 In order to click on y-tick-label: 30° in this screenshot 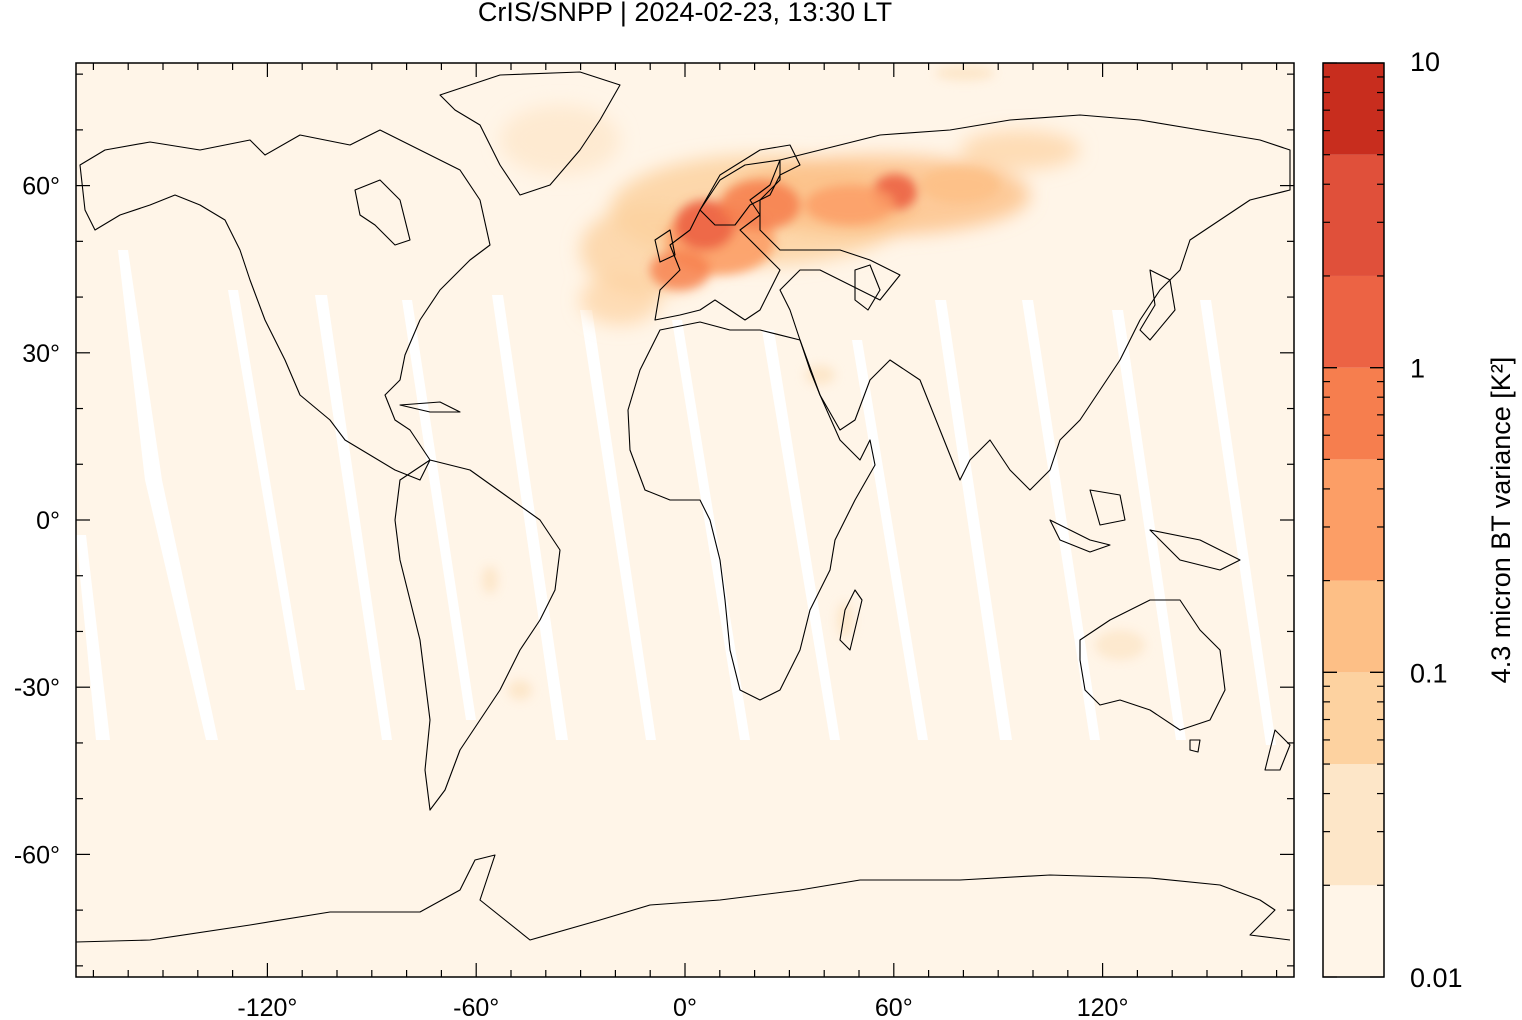, I will do `click(41, 354)`.